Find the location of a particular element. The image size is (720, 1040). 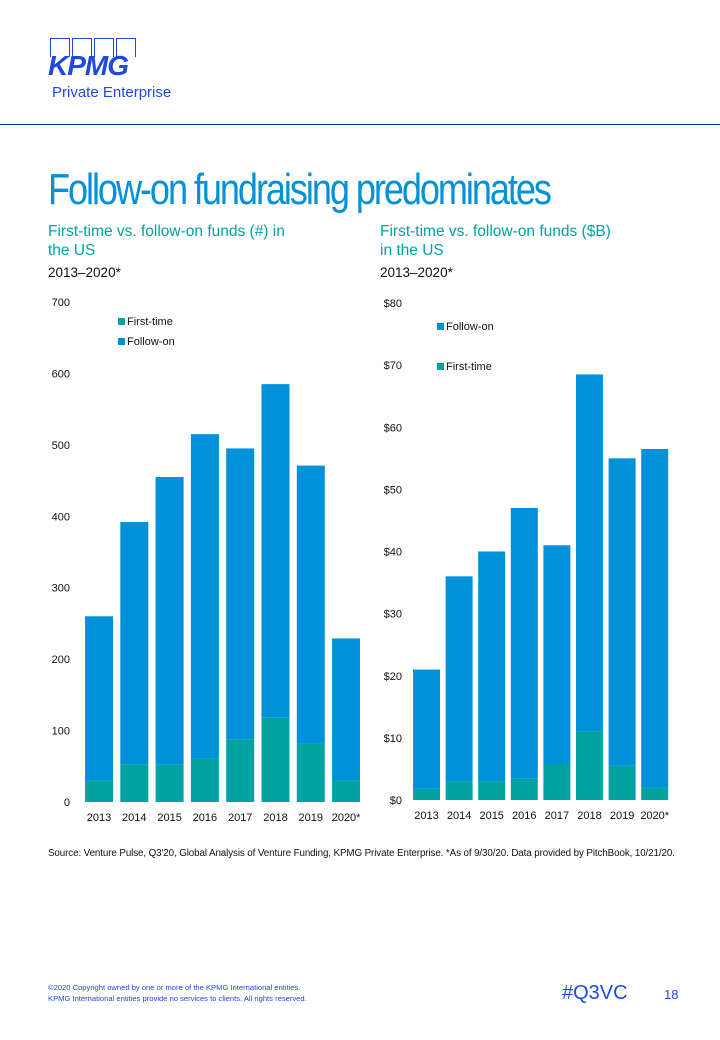

y-tick-label: $10 is located at coordinates (393, 739).